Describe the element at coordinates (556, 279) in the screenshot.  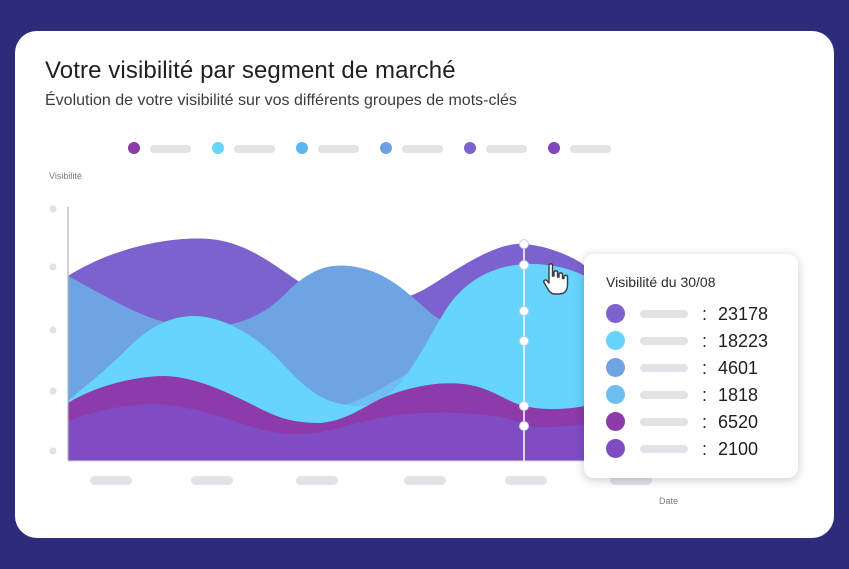
I see `hand-pointer-icon` at that location.